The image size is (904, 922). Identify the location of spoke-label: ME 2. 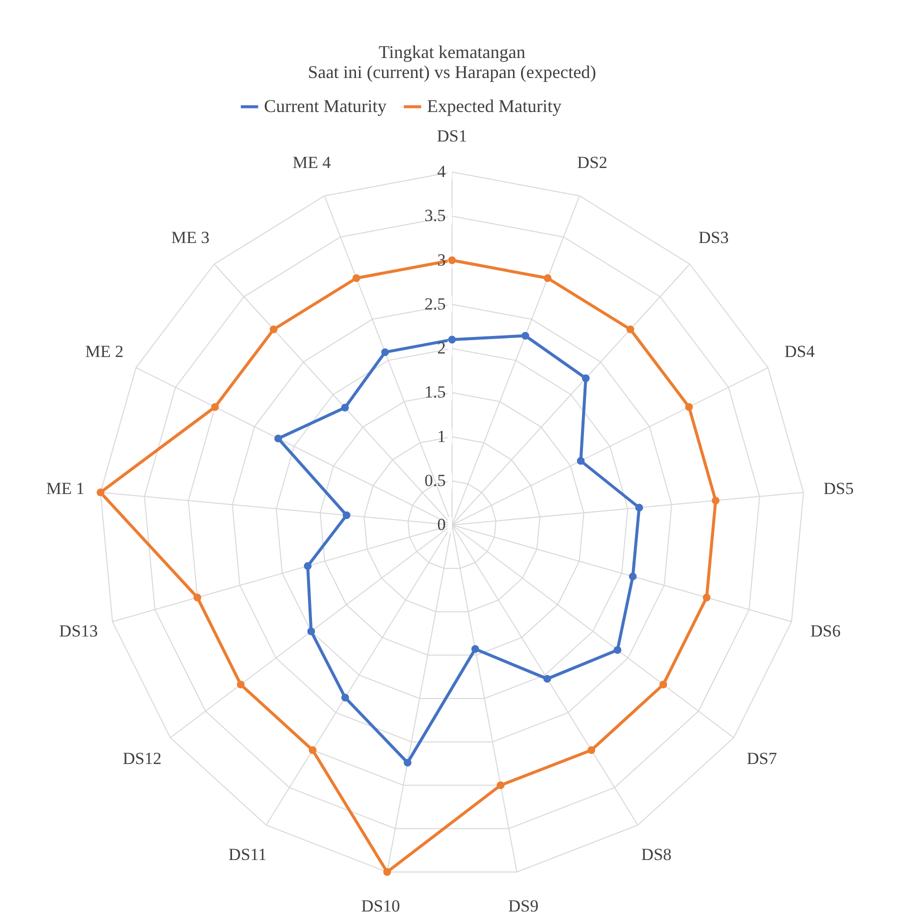
(104, 351).